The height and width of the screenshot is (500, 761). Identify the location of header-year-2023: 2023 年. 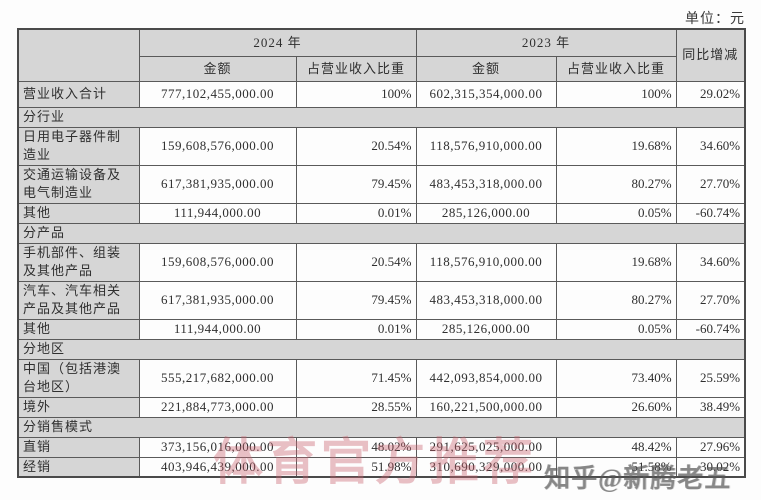
(546, 42).